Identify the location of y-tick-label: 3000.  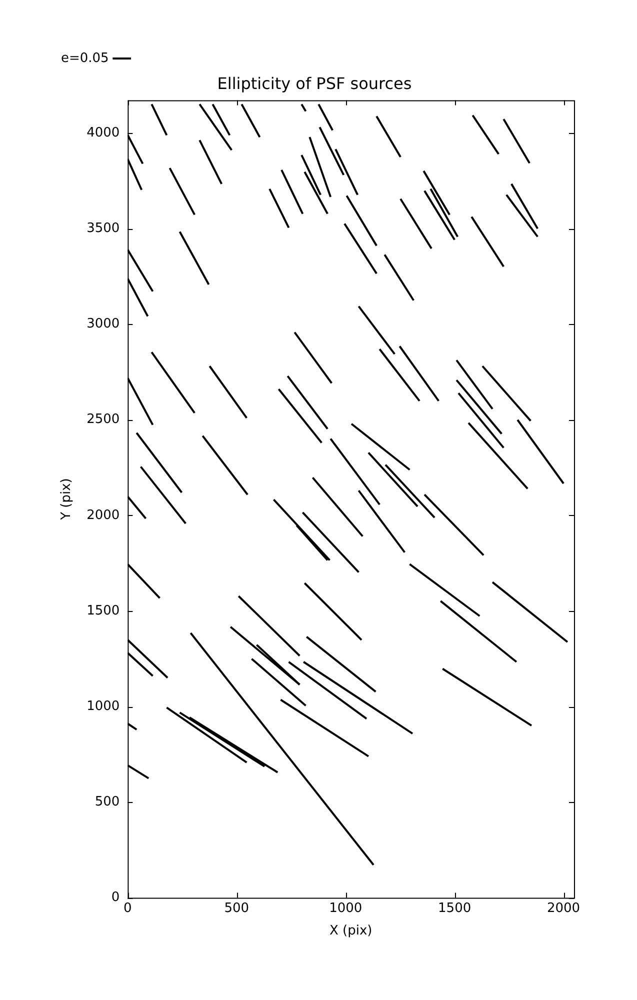
(103, 324).